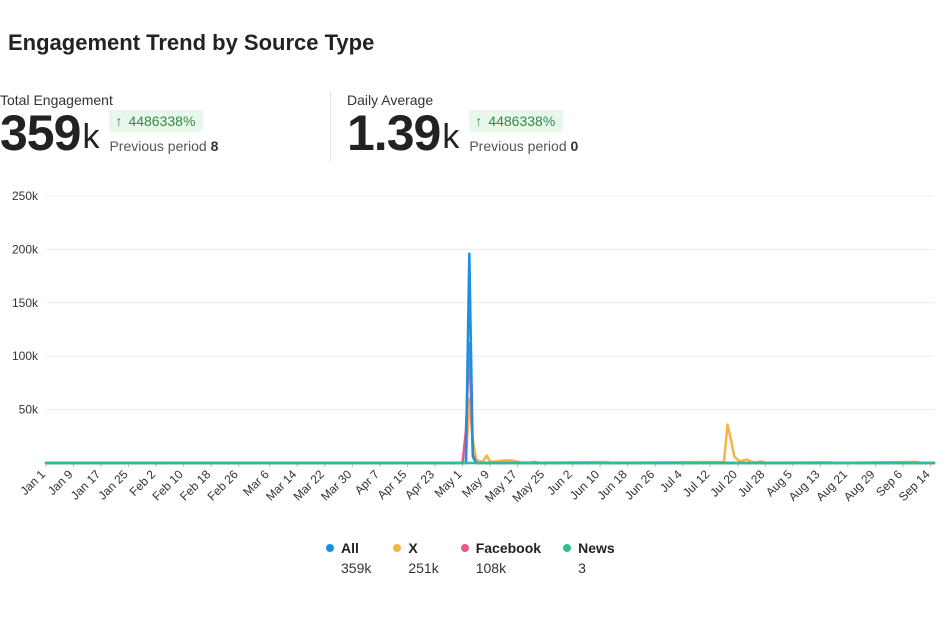 Image resolution: width=944 pixels, height=619 pixels. I want to click on legend-item-news: News 3, so click(589, 558).